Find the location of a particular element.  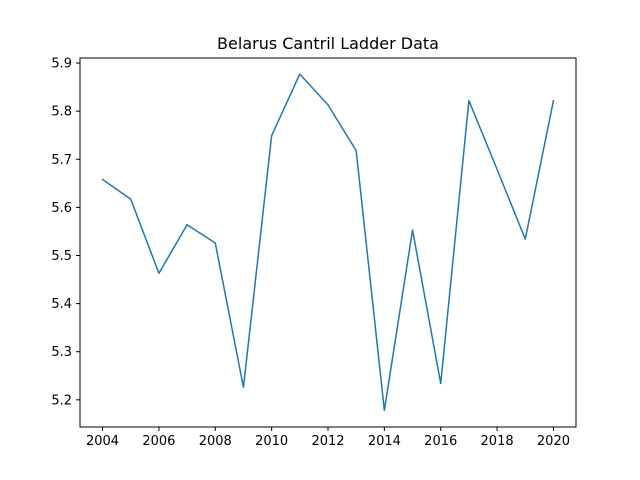

y-tick-label: 5.5 is located at coordinates (61, 256).